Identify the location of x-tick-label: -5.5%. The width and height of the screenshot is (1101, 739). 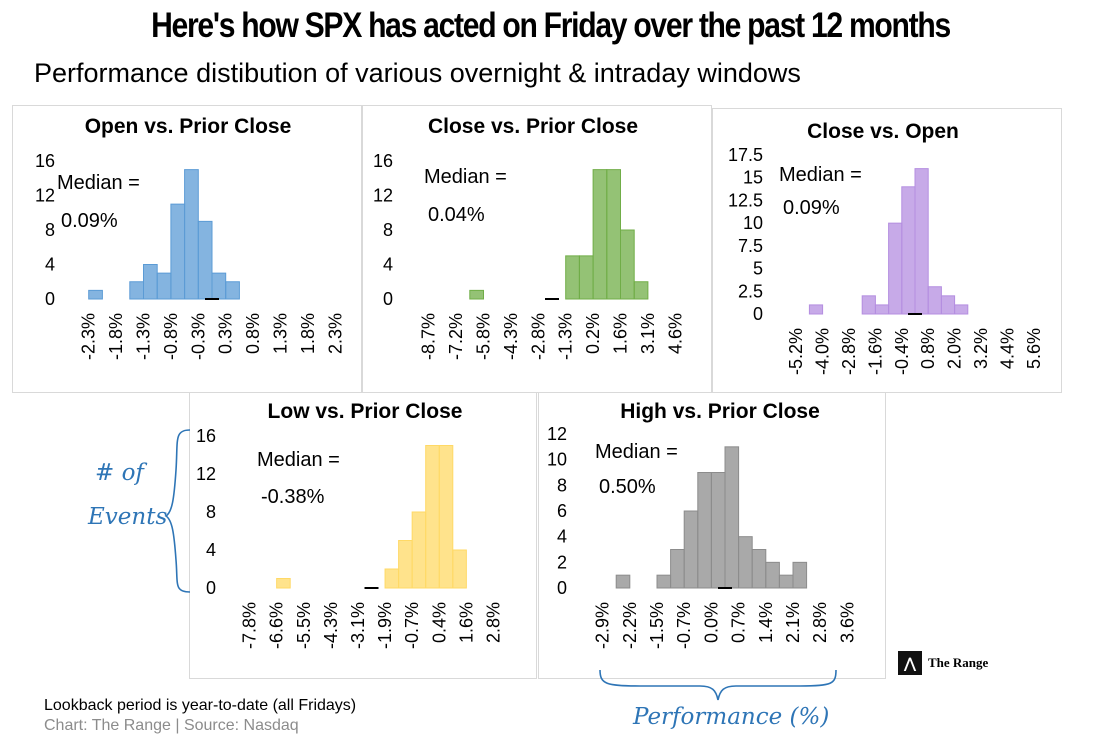
(304, 625).